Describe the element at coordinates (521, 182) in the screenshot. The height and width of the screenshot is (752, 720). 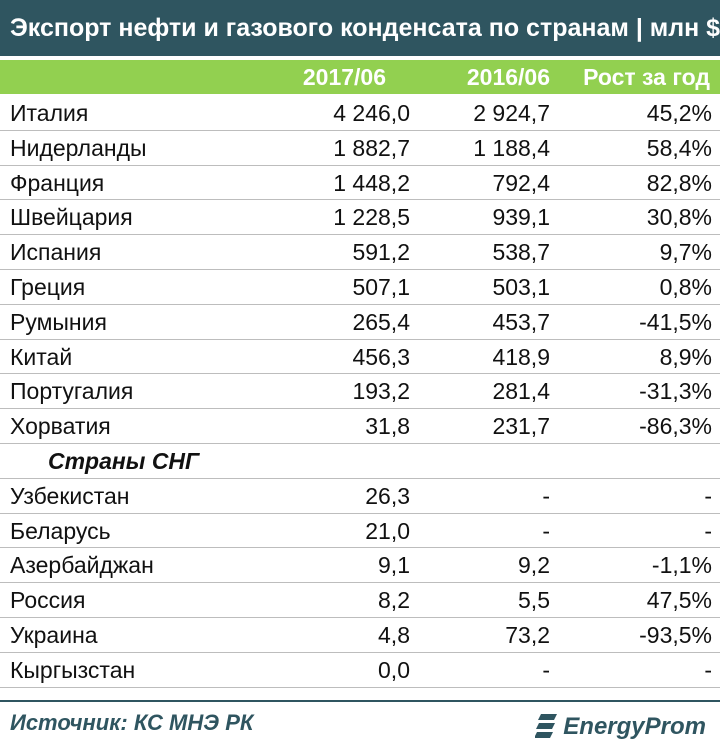
I see `value-2016-cell: 792,4` at that location.